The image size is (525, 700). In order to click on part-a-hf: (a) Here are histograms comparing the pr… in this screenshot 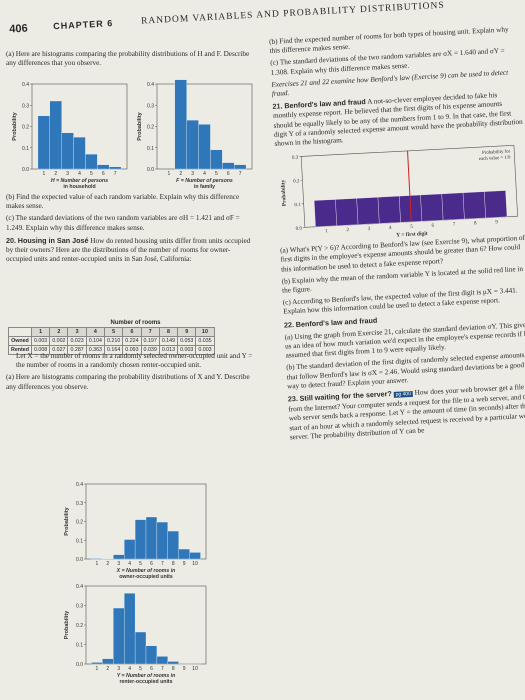, I will do `click(128, 59)`.